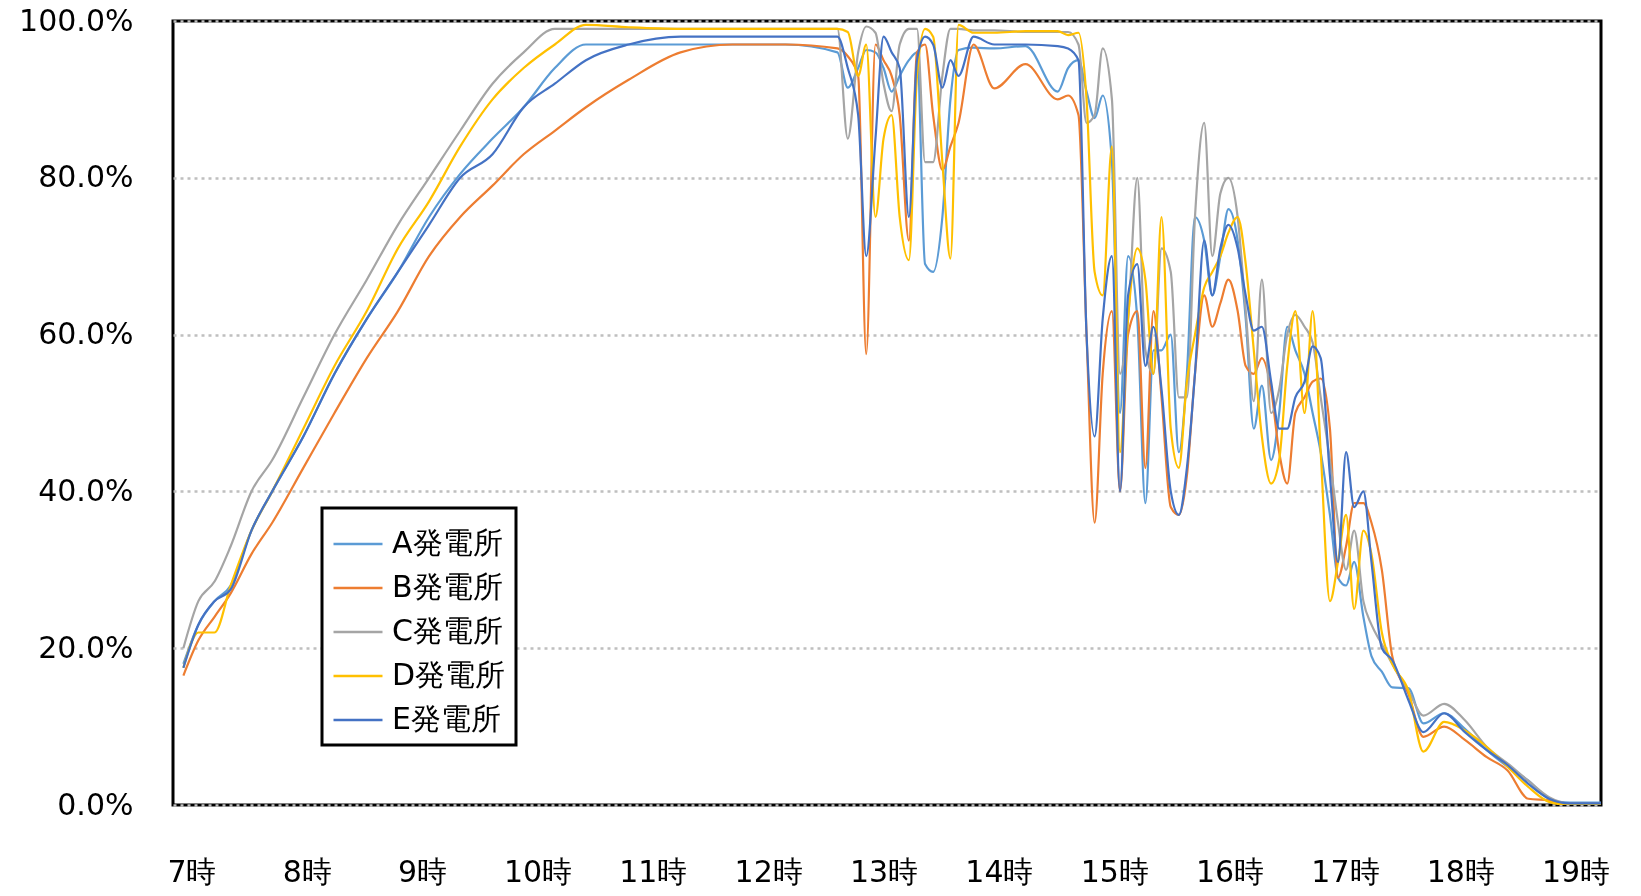  I want to click on y-tick-label: 20.0%, so click(86, 647).